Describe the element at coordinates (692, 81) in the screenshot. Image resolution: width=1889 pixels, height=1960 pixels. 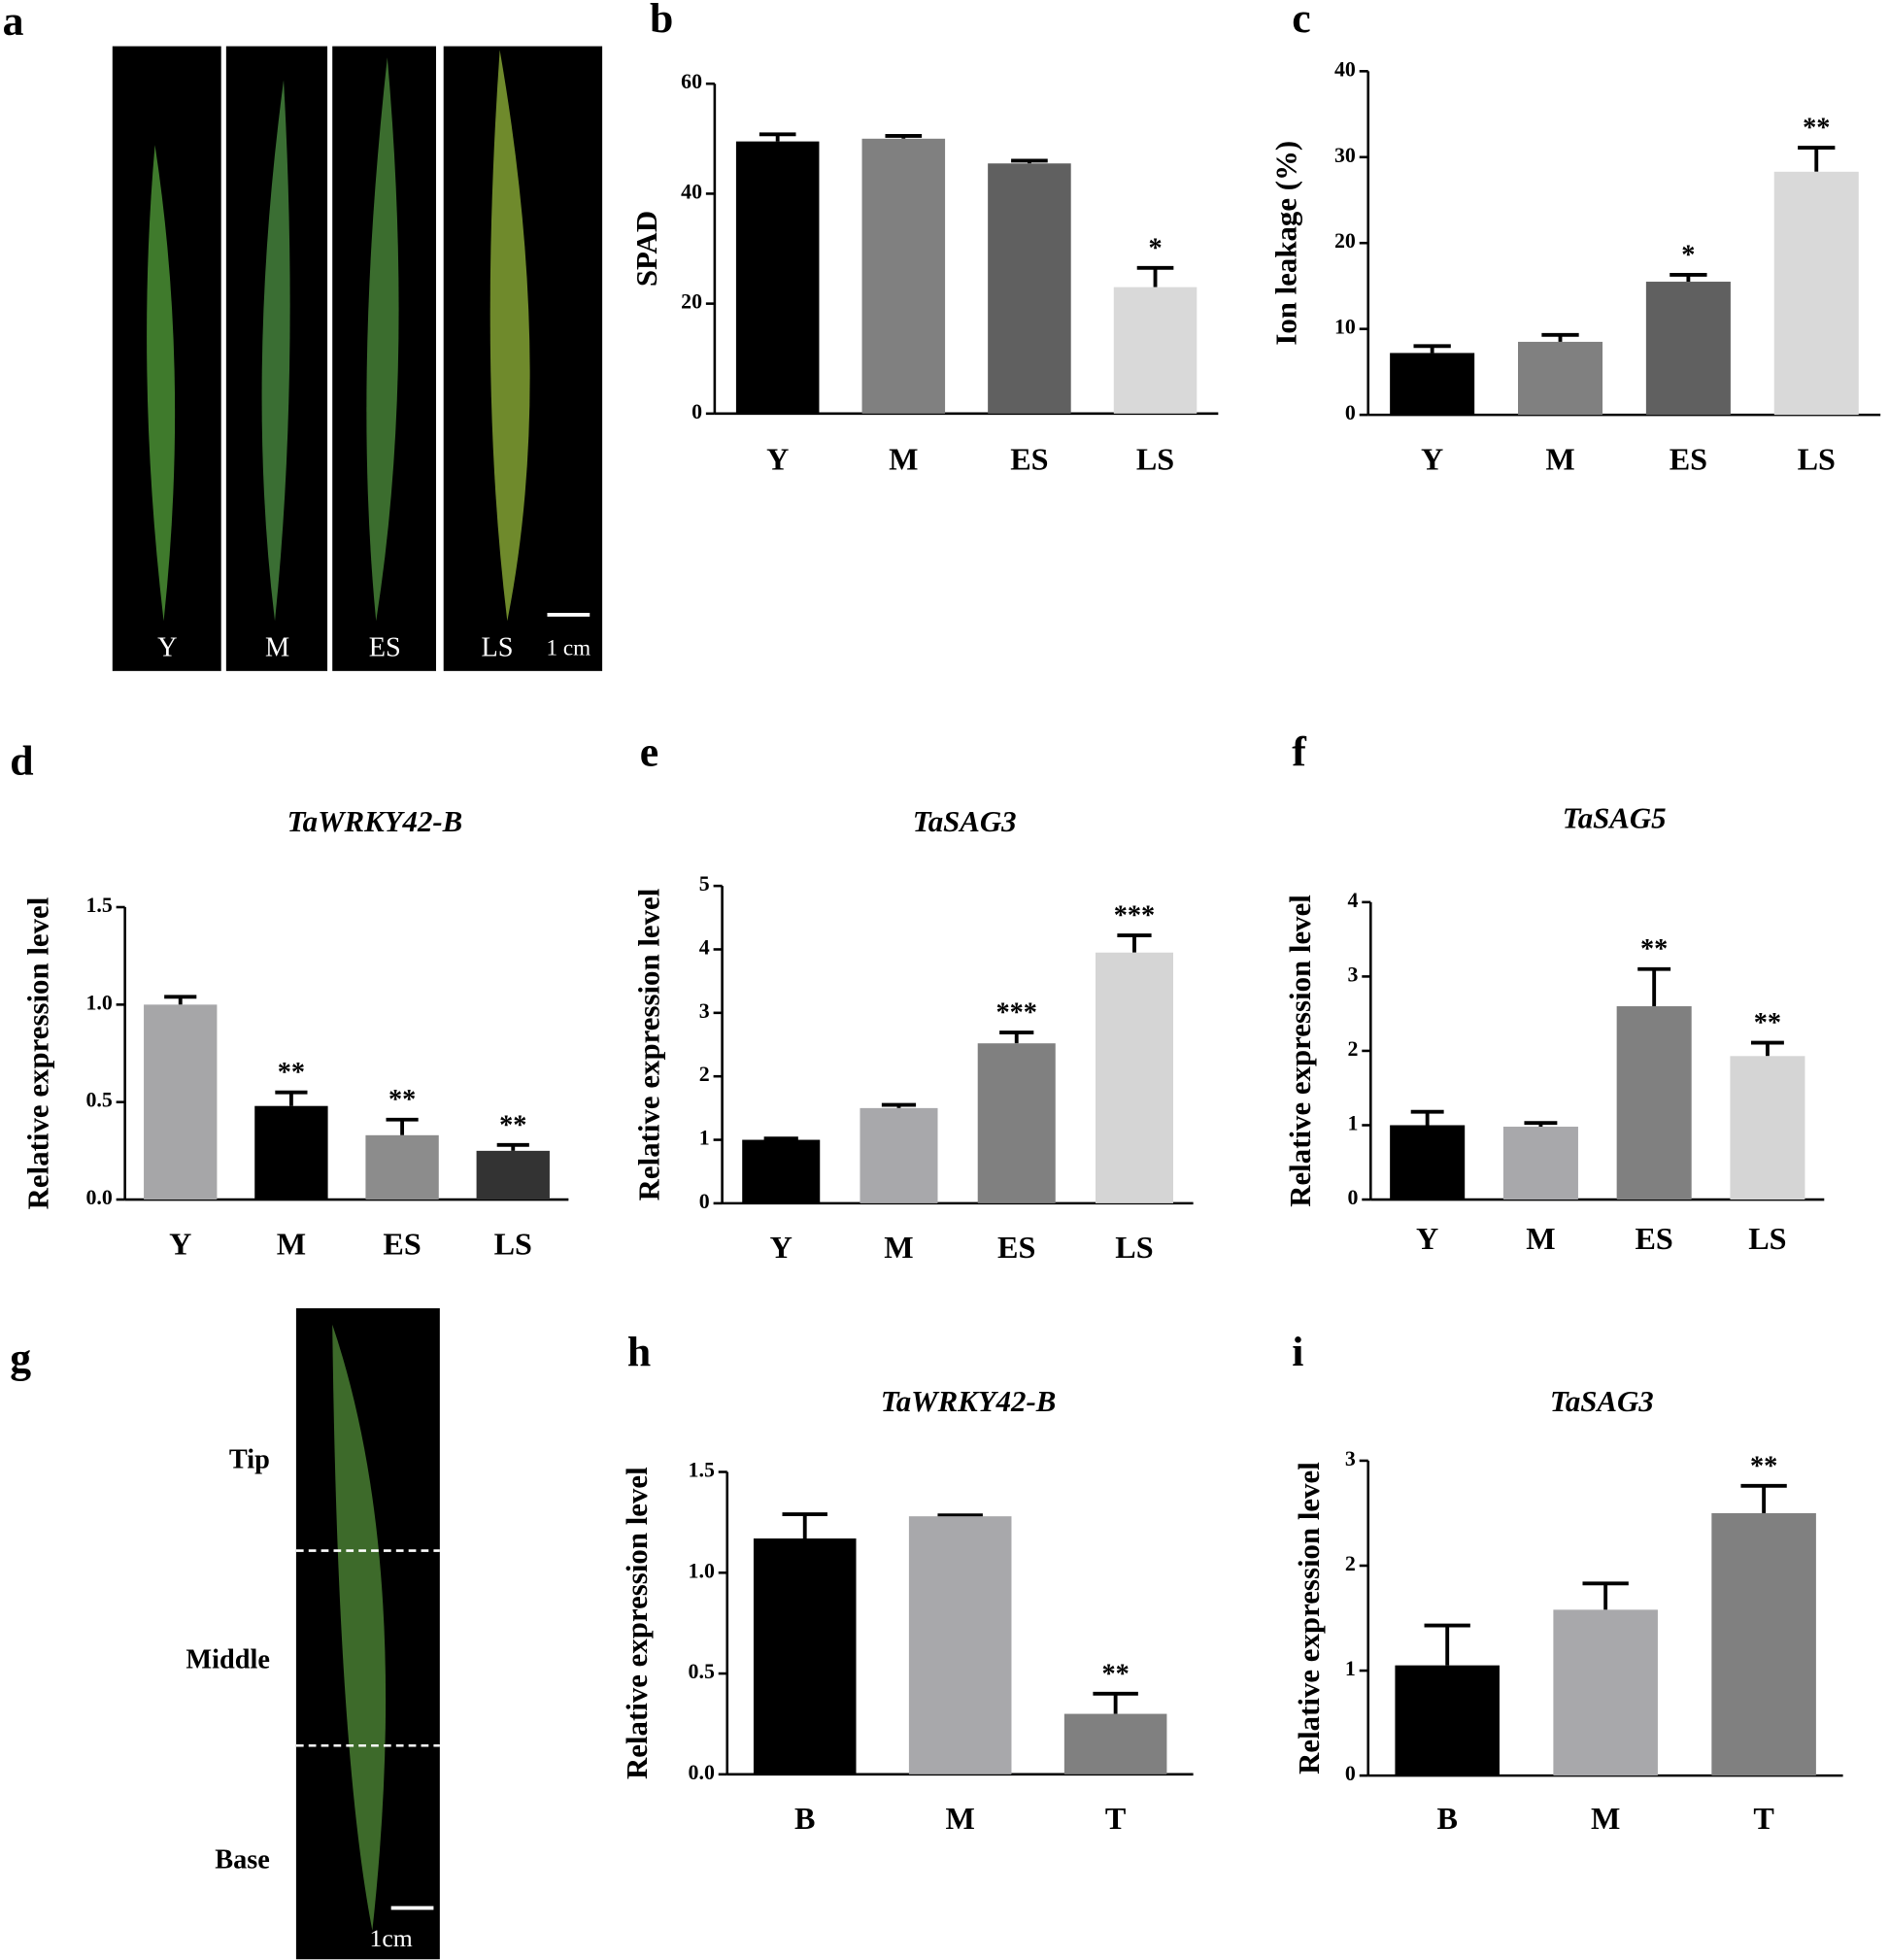
I see `y-tick-label: 60` at that location.